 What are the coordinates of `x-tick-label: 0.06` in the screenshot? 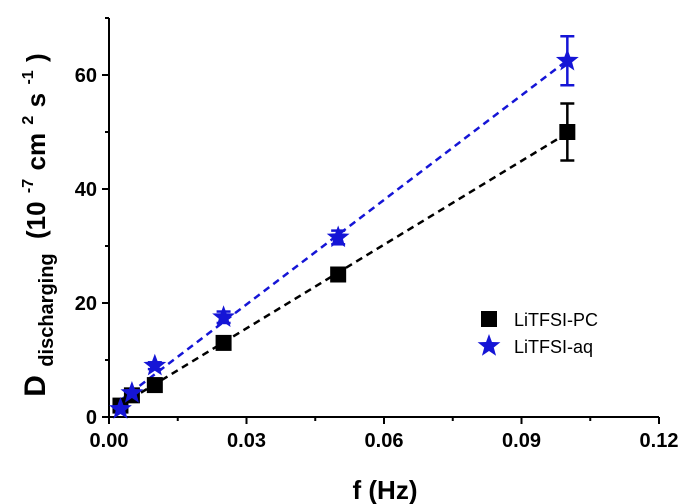 It's located at (384, 441).